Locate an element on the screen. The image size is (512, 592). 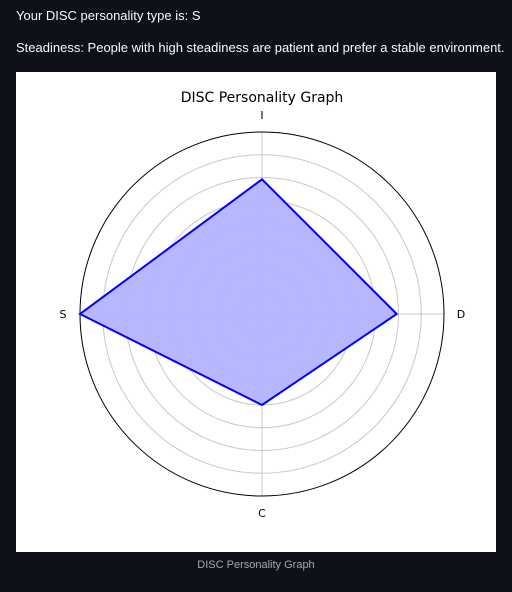
category-label-d: D is located at coordinates (461, 314).